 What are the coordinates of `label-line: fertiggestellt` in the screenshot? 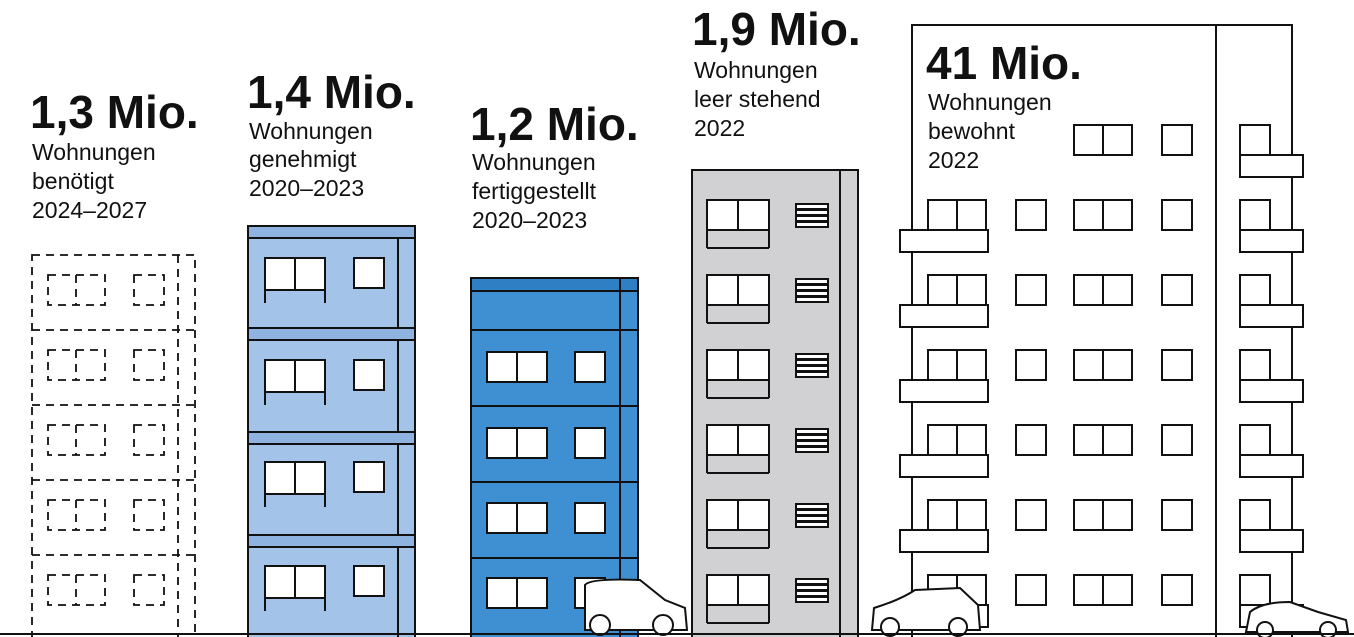 It's located at (534, 191).